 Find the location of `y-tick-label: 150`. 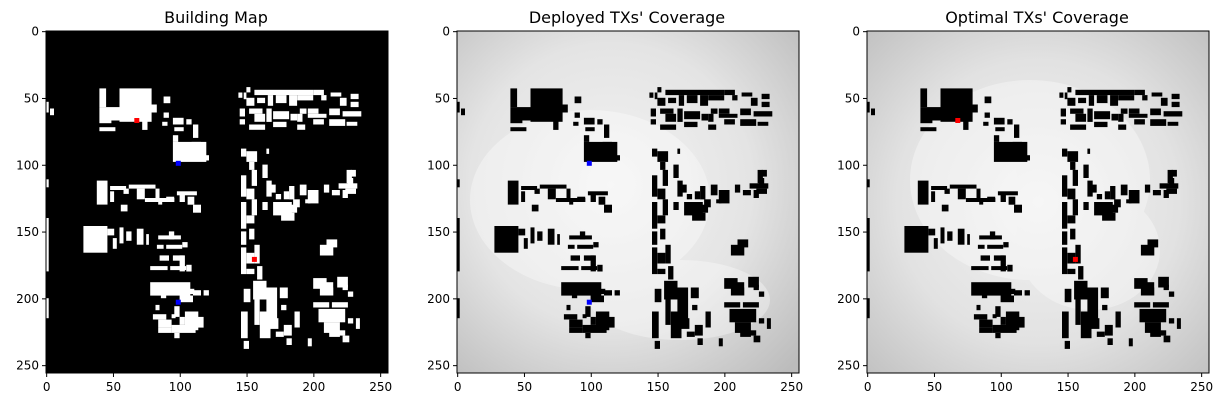

y-tick-label: 150 is located at coordinates (848, 232).